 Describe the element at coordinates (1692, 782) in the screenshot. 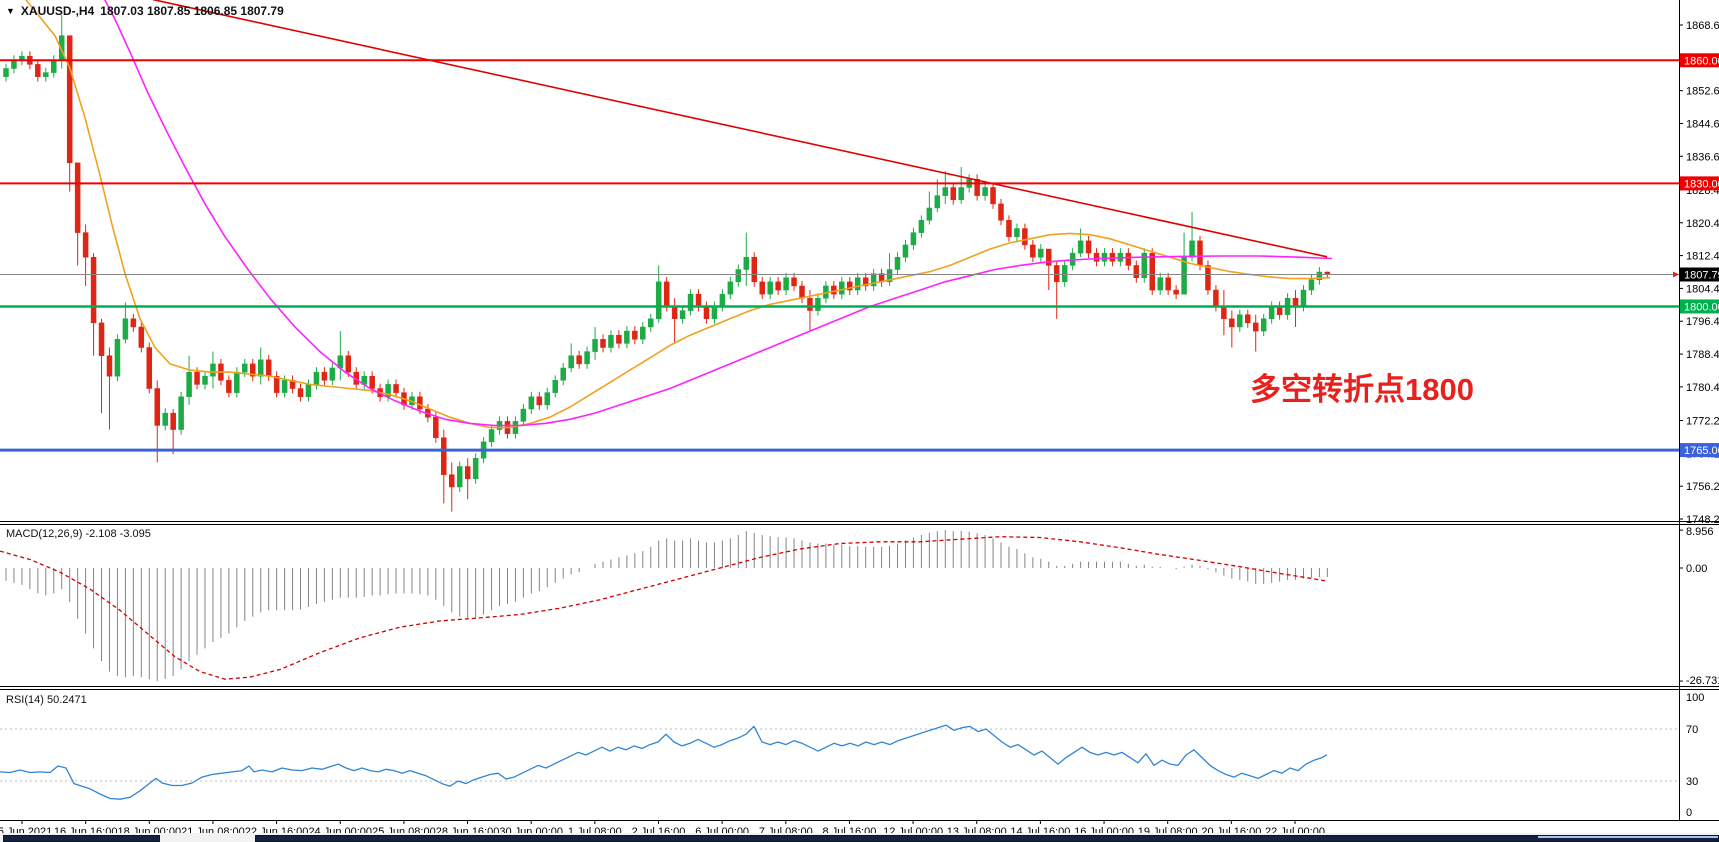

I see `svg-text: 30` at that location.